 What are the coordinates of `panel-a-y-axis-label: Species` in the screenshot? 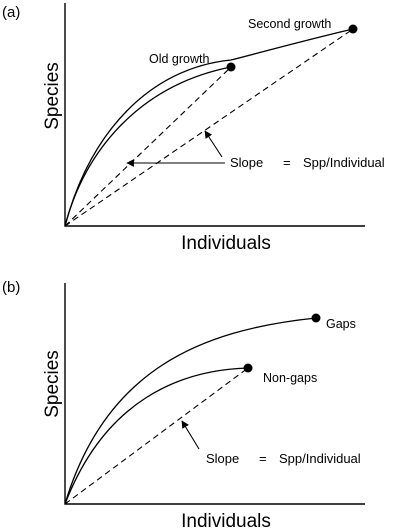 It's located at (52, 96).